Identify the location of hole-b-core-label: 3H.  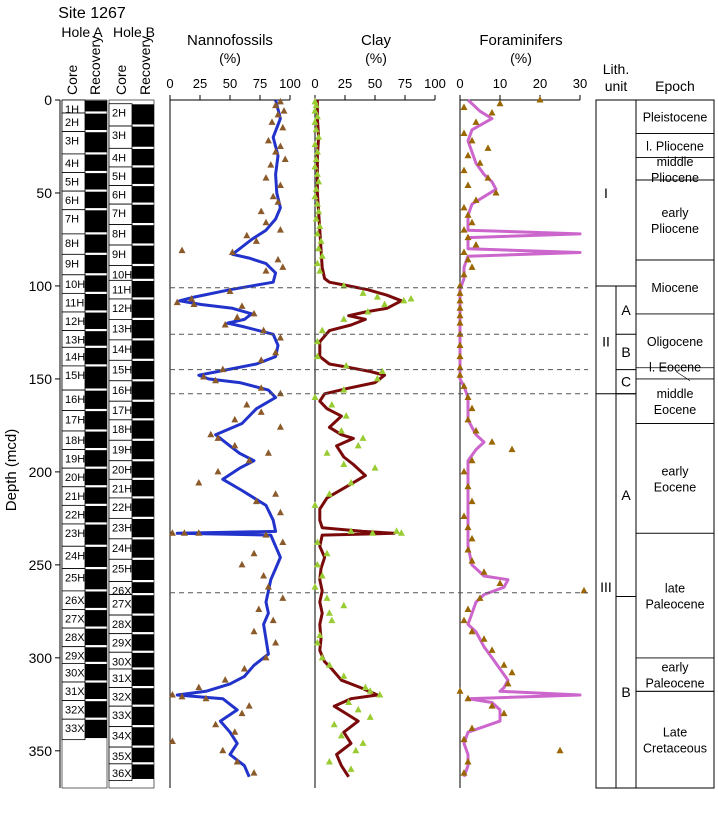
(119, 136).